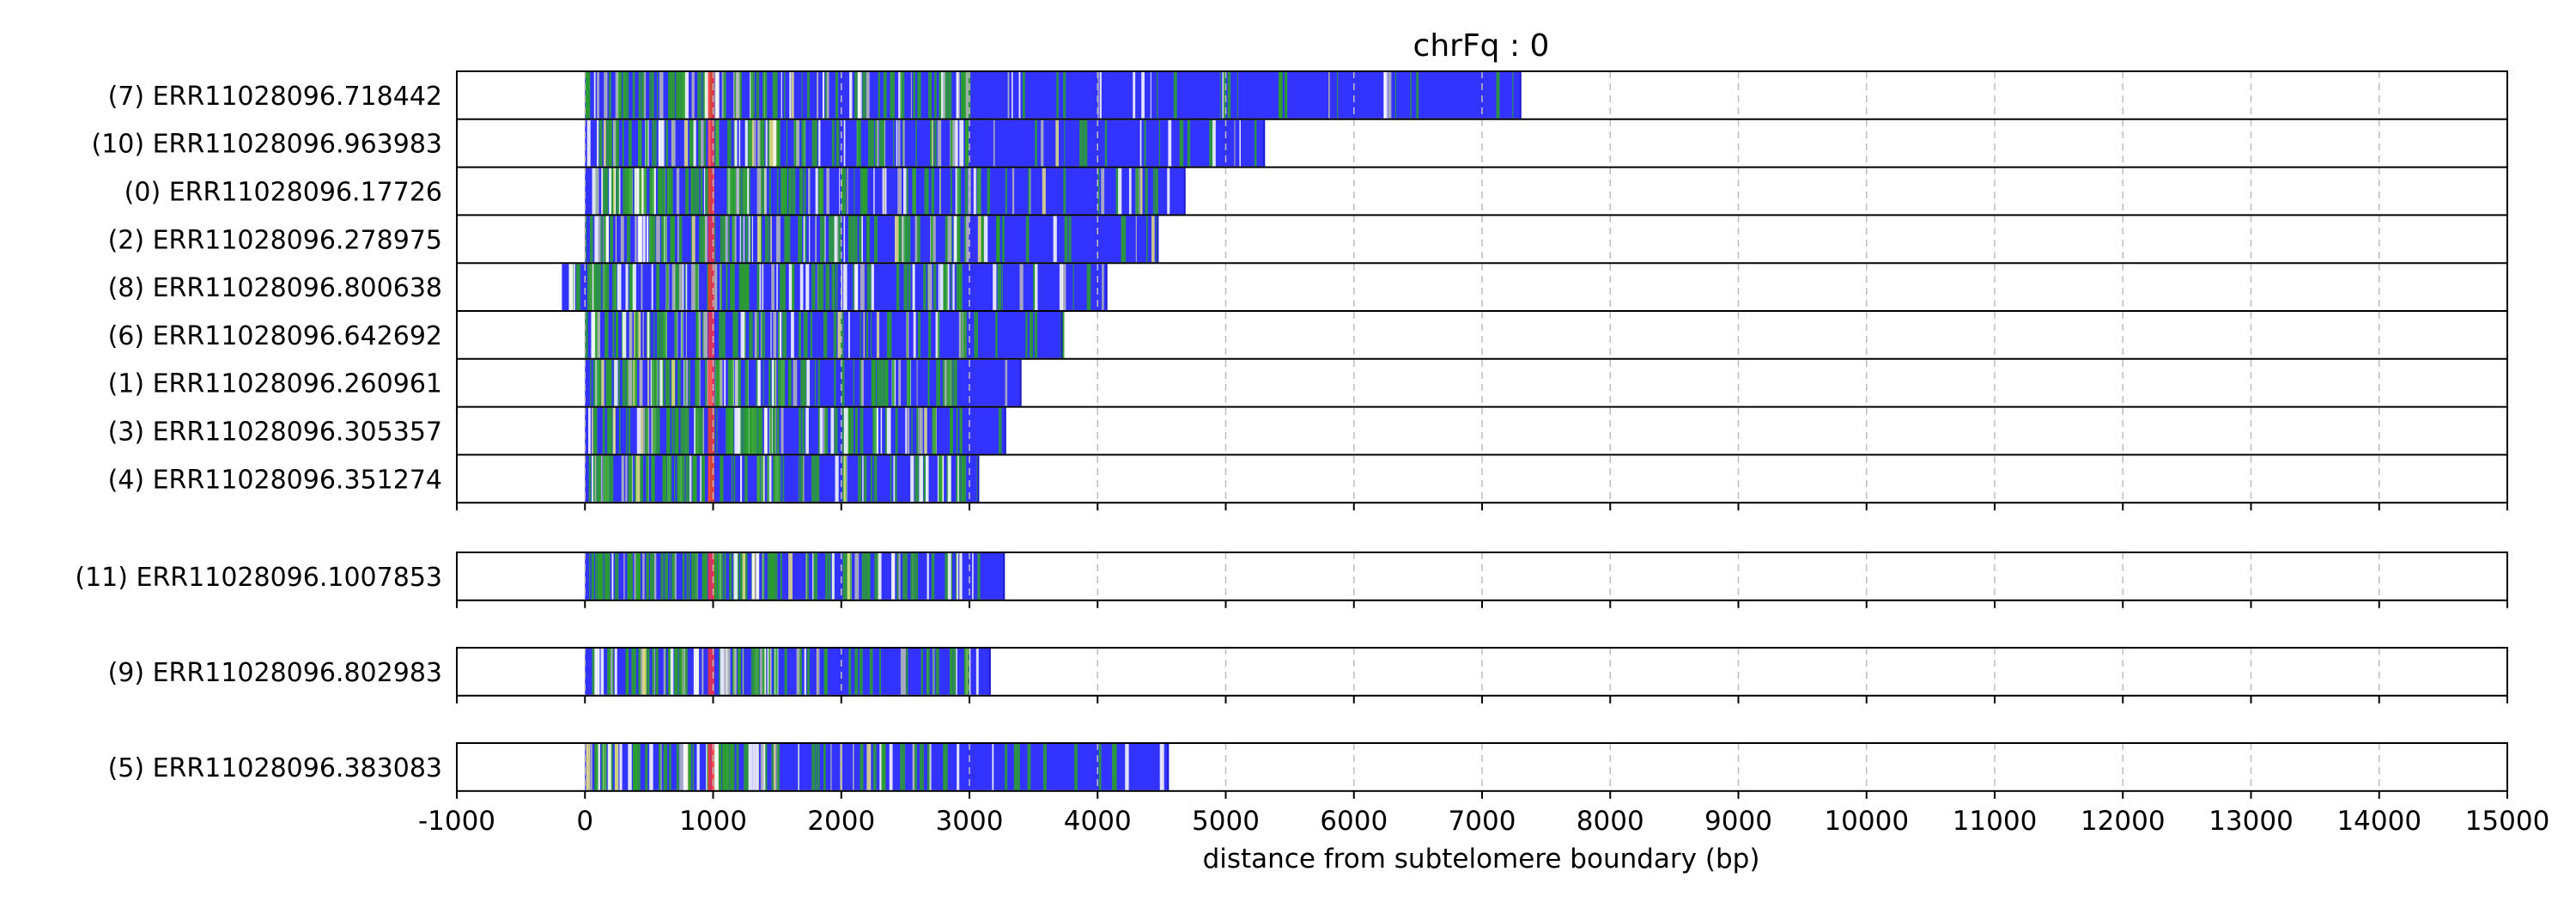  I want to click on read-label: (1) ERR11028096.260961, so click(275, 384).